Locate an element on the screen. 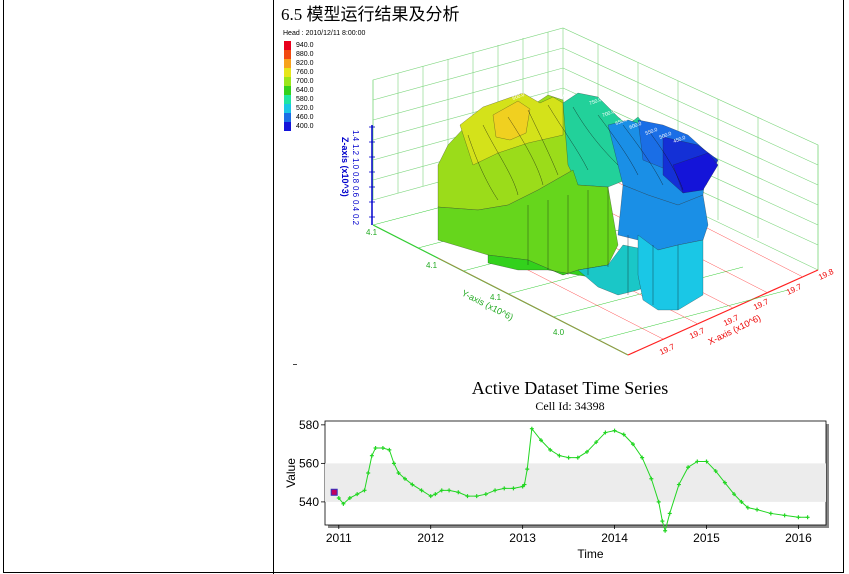 This screenshot has height=574, width=849. z-axis-title: Z-axis (x10^3) is located at coordinates (345, 167).